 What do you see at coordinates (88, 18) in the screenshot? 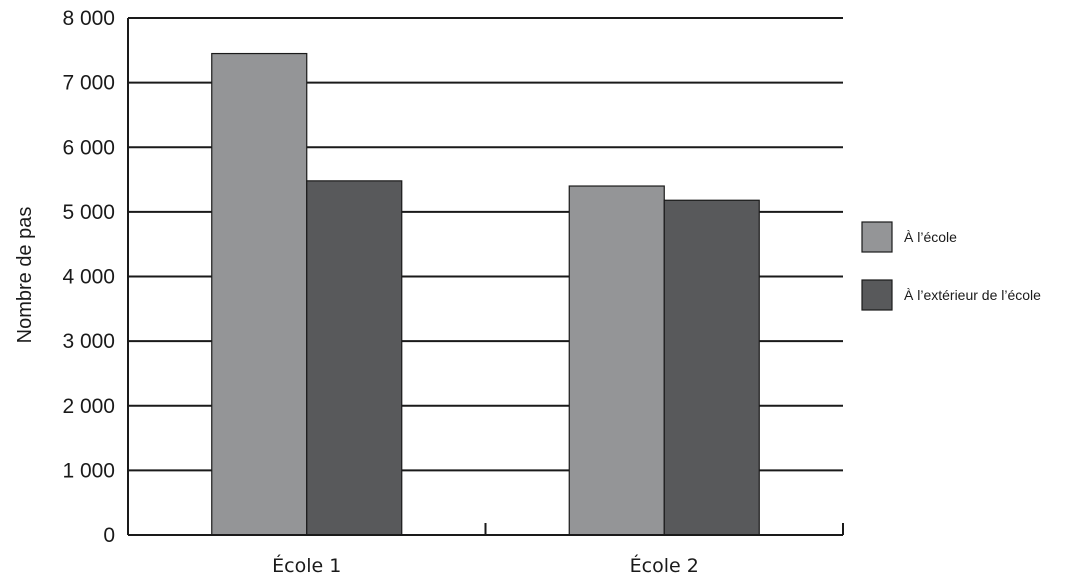
I see `y-tick-label: 8 000` at bounding box center [88, 18].